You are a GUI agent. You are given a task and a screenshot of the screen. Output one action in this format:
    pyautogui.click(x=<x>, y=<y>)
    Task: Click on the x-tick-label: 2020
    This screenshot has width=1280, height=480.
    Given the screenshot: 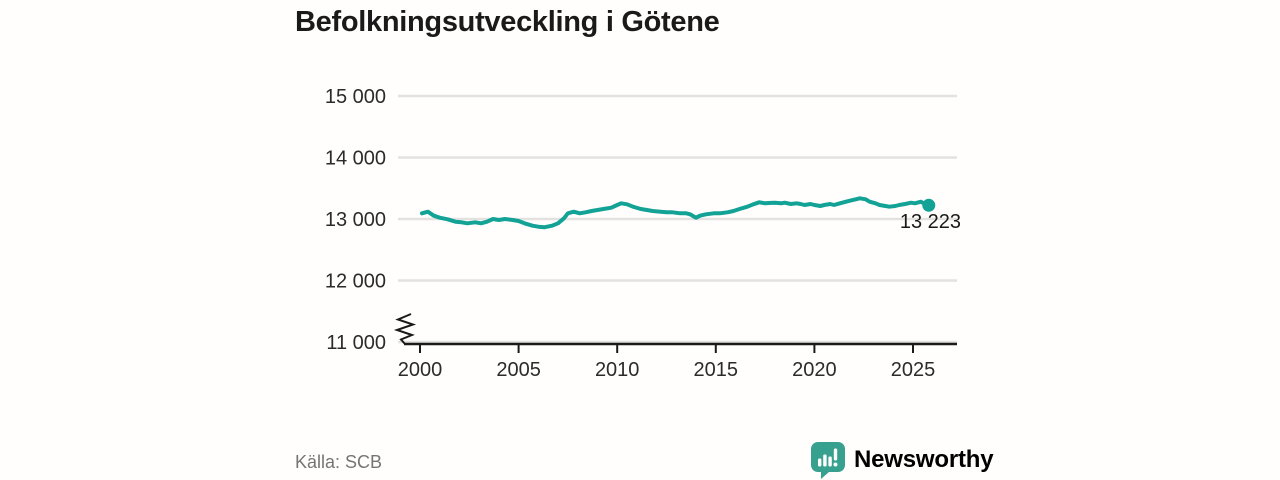 What is the action you would take?
    pyautogui.click(x=814, y=370)
    